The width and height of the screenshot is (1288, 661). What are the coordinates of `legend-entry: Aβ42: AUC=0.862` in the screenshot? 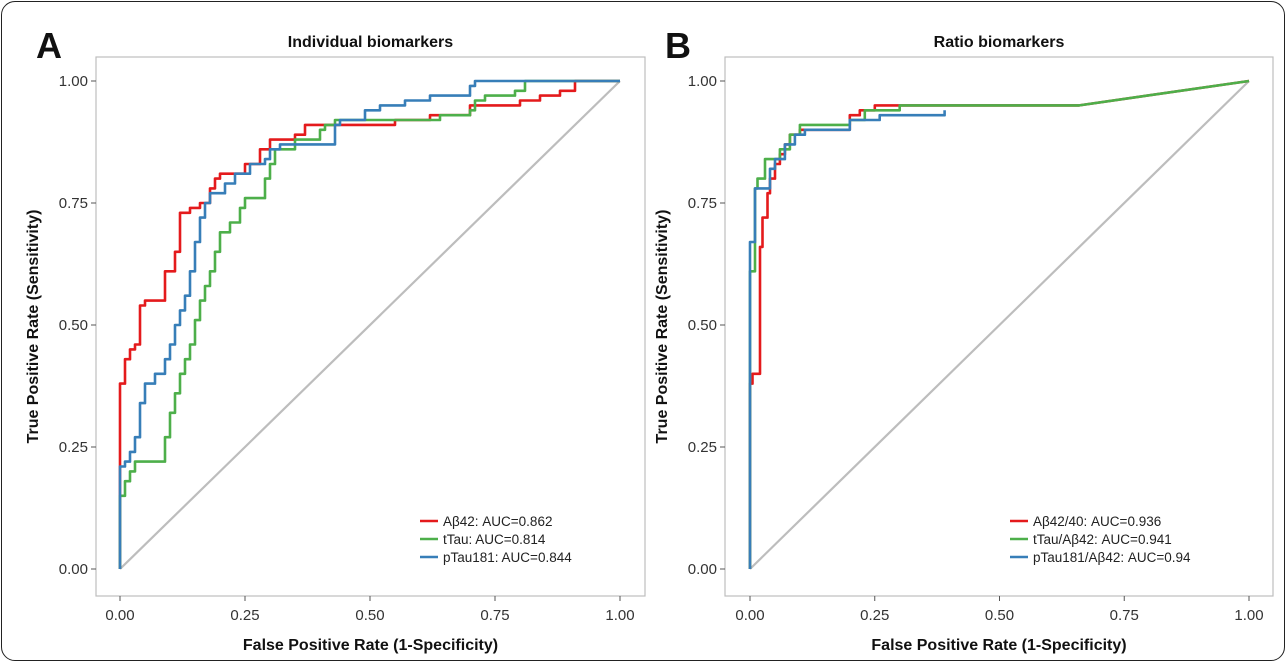 It's located at (497, 521).